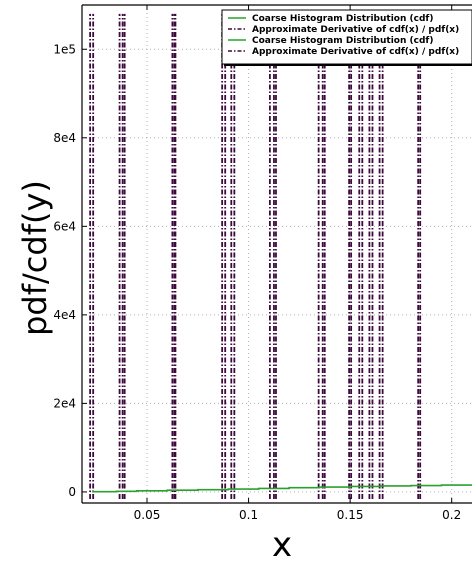 The image size is (472, 563). What do you see at coordinates (248, 515) in the screenshot?
I see `x-tick-label-1: 0.1` at bounding box center [248, 515].